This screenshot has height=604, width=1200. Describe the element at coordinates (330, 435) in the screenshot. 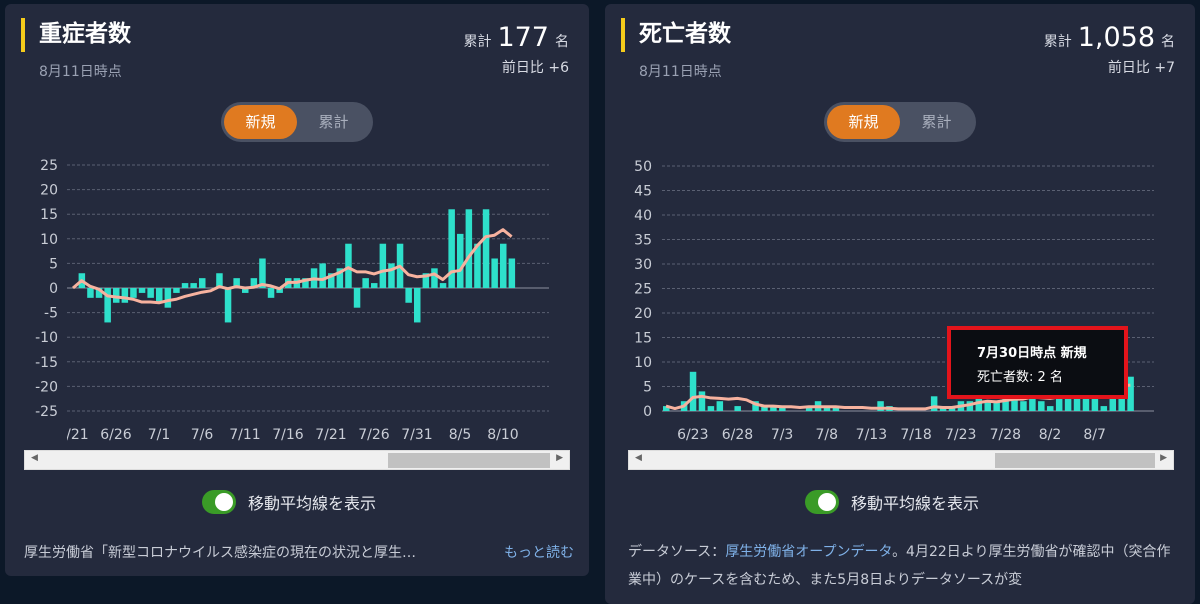

I see `x-tick-label: 7/21` at that location.